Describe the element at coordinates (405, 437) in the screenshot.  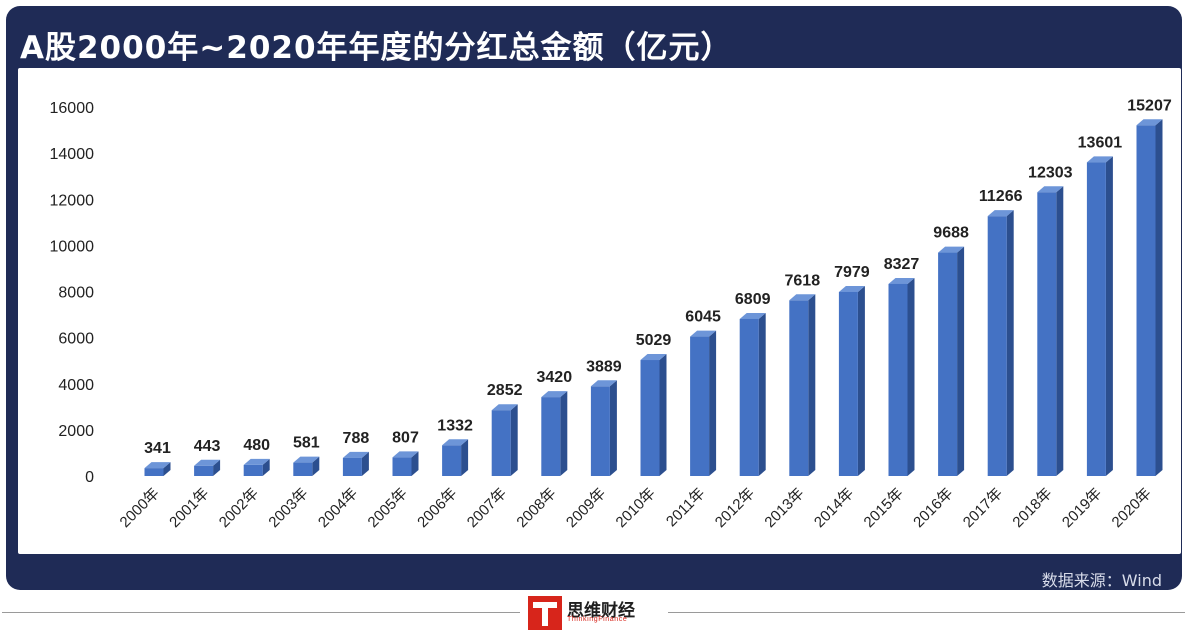
I see `data-label: 807` at that location.